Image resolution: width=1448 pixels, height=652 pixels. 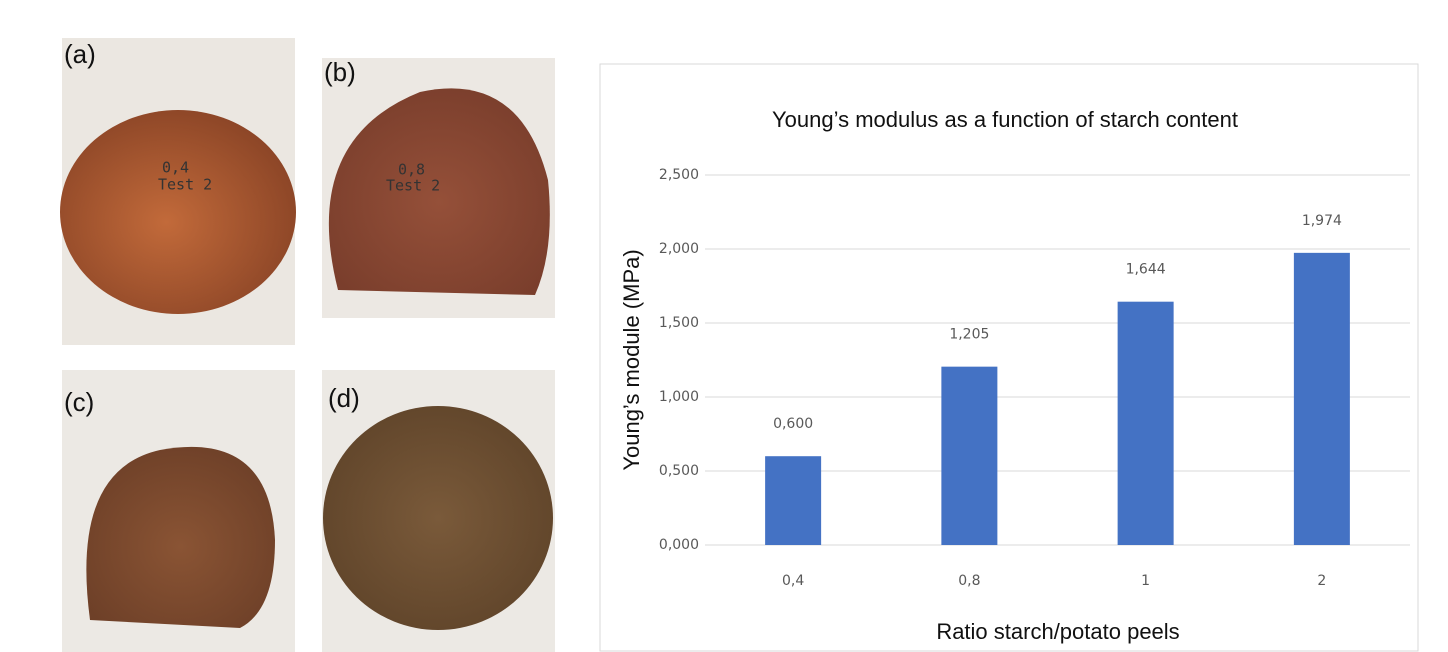 I want to click on x-tick-label: 0,8, so click(x=969, y=581).